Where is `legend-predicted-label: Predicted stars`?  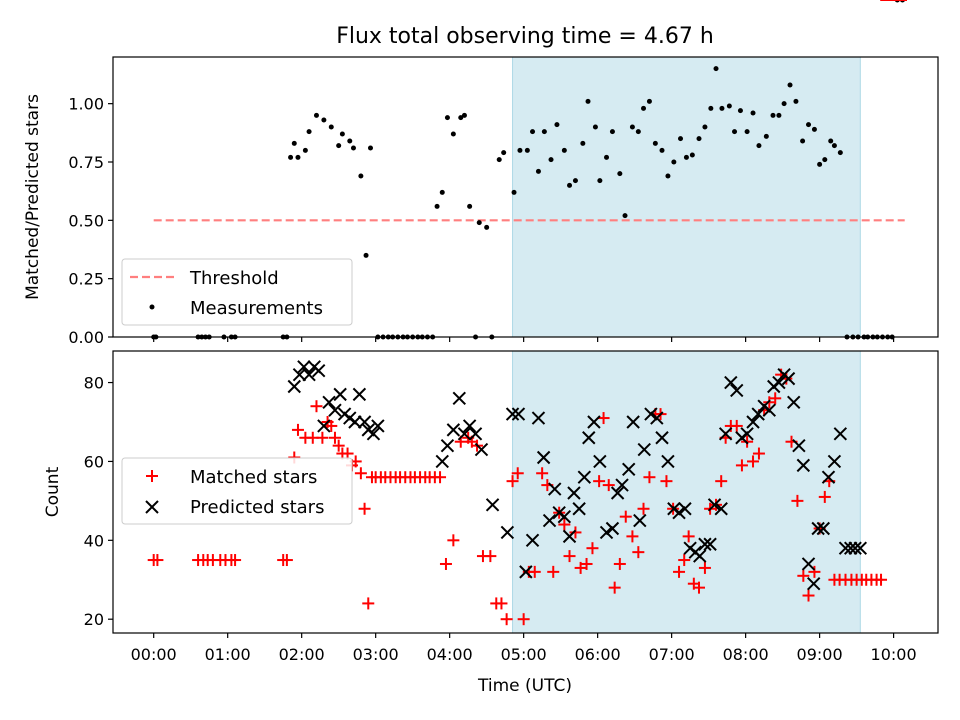
legend-predicted-label: Predicted stars is located at coordinates (257, 507).